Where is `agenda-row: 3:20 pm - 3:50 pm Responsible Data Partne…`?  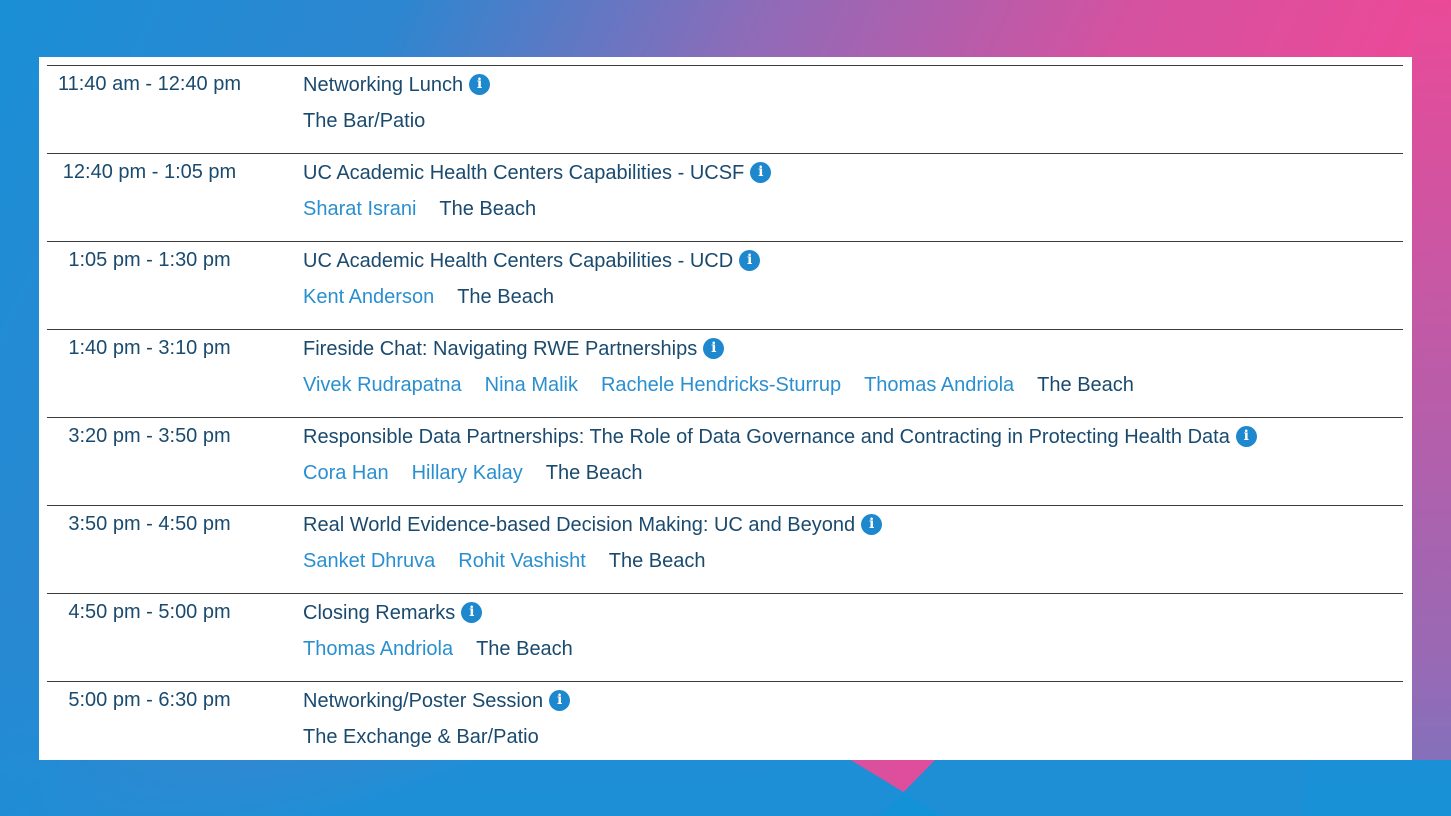 agenda-row: 3:20 pm - 3:50 pm Responsible Data Partne… is located at coordinates (725, 461).